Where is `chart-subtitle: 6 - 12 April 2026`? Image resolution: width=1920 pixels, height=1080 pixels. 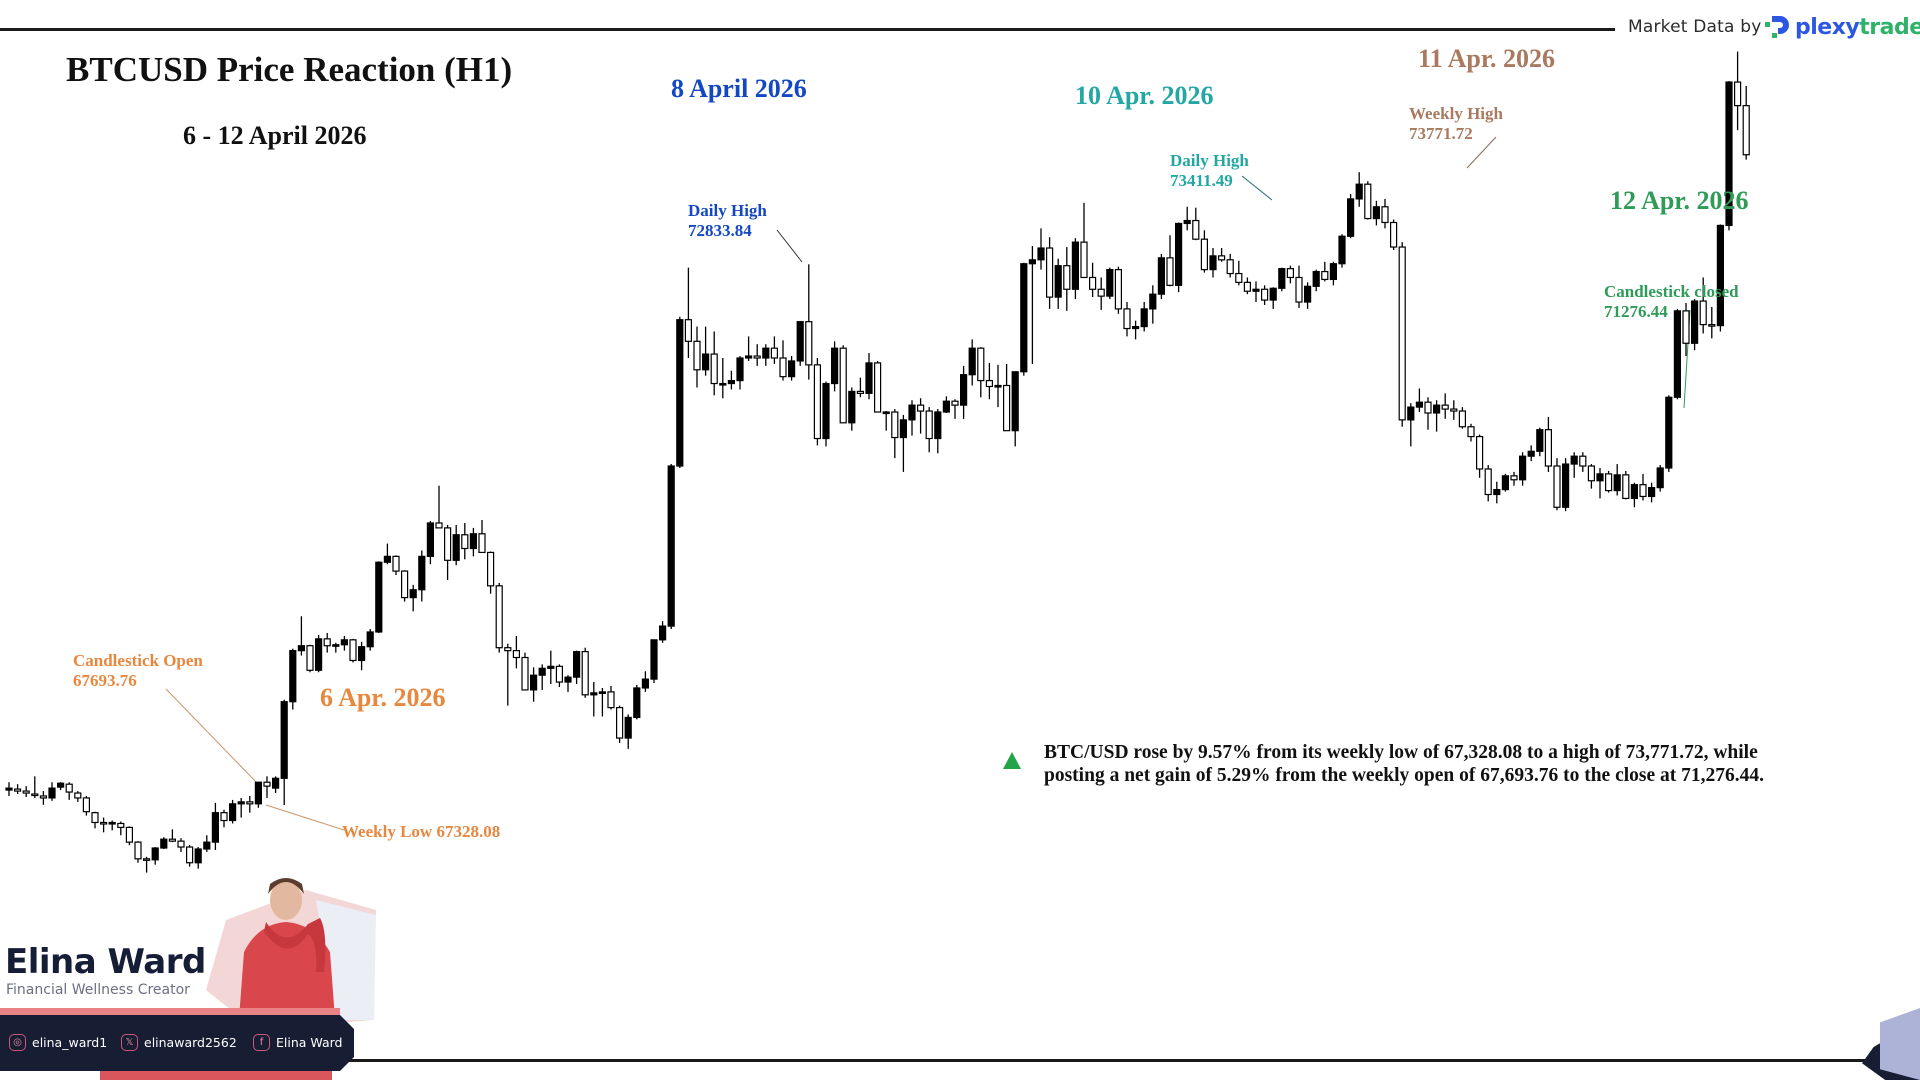 chart-subtitle: 6 - 12 April 2026 is located at coordinates (275, 135).